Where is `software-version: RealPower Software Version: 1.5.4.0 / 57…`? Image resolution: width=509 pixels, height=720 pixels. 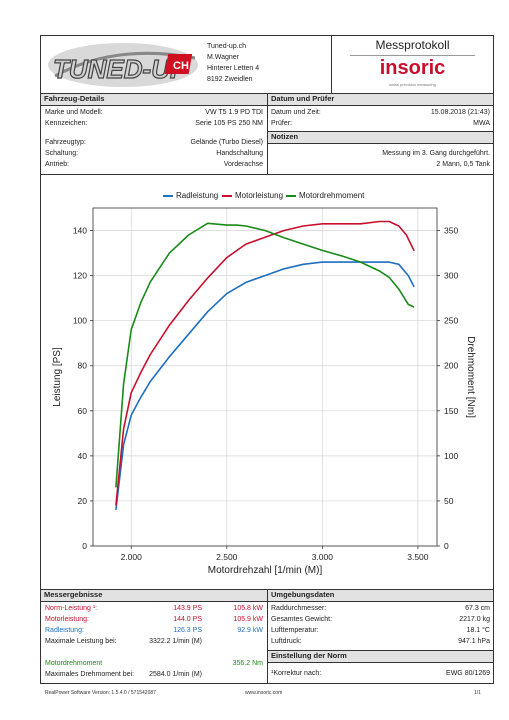 software-version: RealPower Software Version: 1.5.4.0 / 57… is located at coordinates (100, 693).